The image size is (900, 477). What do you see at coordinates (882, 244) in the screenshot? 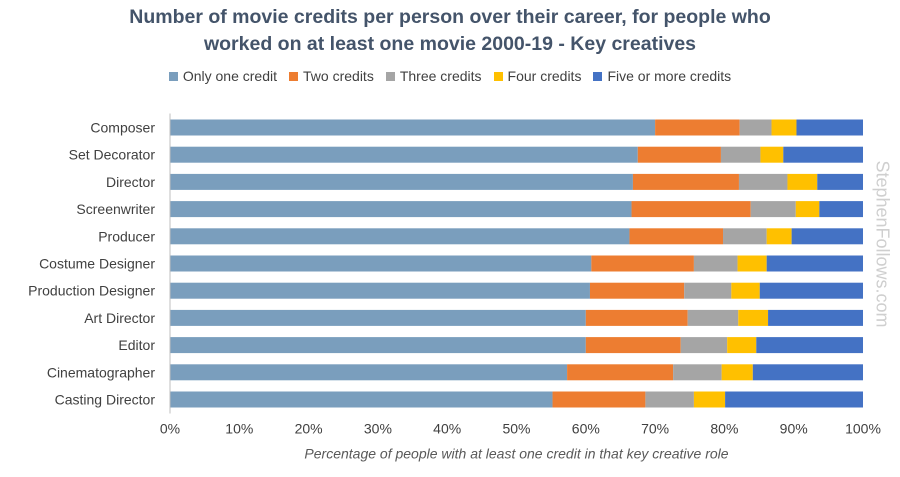
I see `watermark: StephenFollows.com` at bounding box center [882, 244].